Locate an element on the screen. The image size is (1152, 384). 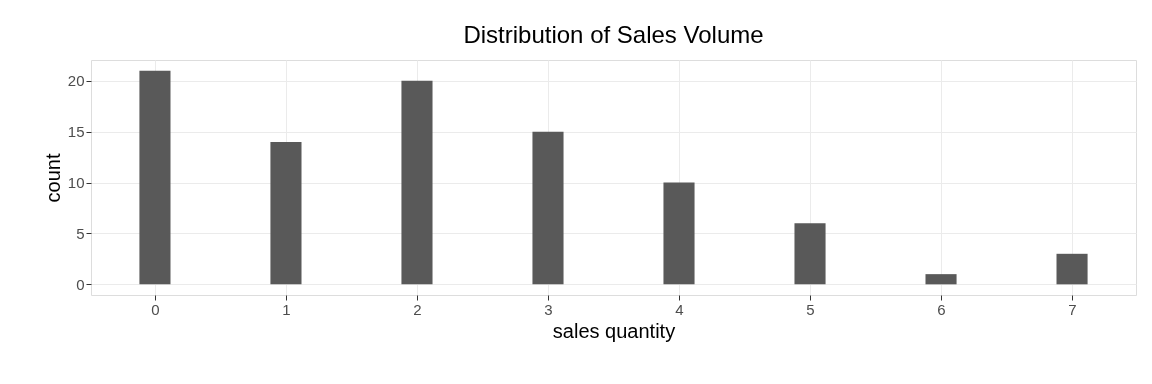
x-tick-label: 2 is located at coordinates (417, 309).